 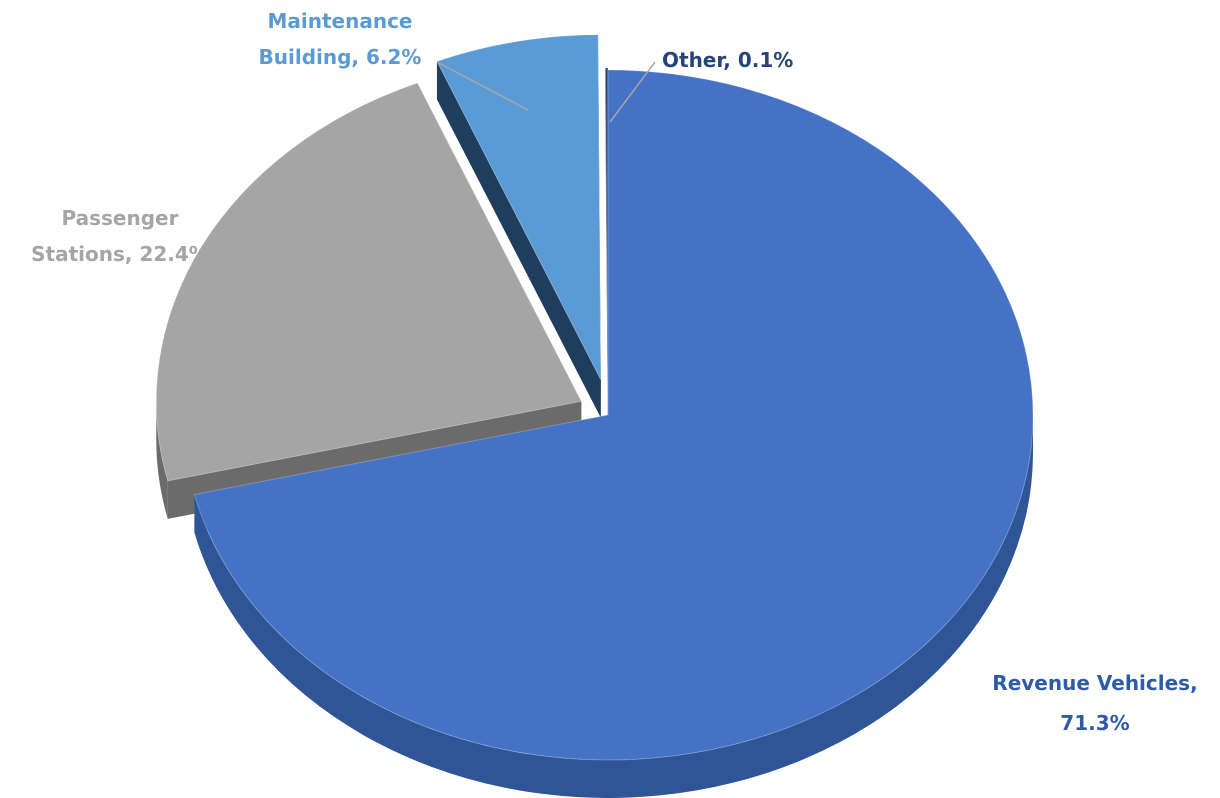 I want to click on data-label-passenger-stations: Passenger Stations, 22.4%, so click(x=120, y=236).